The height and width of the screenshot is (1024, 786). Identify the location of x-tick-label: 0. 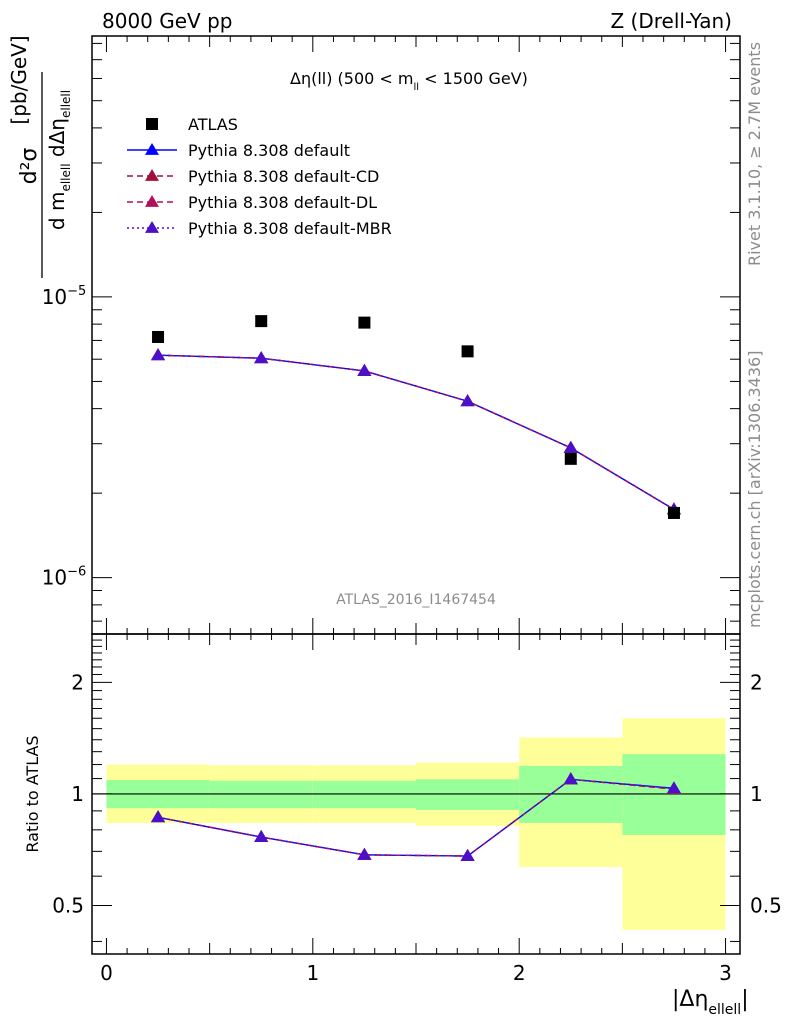
(106, 973).